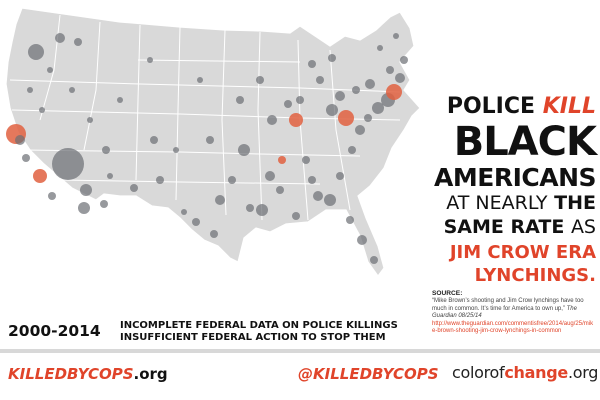 The height and width of the screenshot is (400, 600). What do you see at coordinates (569, 106) in the screenshot?
I see `headline-kill: KILL` at bounding box center [569, 106].